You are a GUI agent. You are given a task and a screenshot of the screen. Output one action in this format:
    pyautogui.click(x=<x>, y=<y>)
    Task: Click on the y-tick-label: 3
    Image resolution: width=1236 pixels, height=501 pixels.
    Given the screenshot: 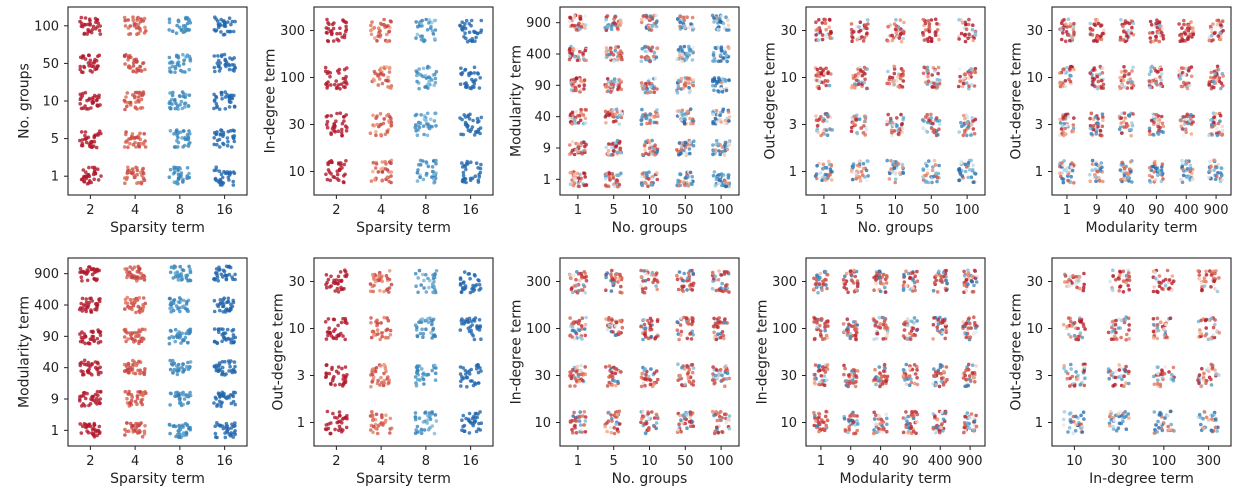 What is the action you would take?
    pyautogui.click(x=301, y=376)
    